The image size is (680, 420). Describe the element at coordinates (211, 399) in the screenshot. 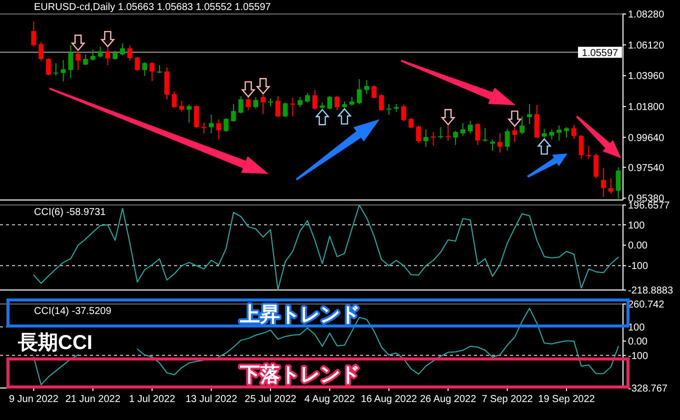

I see `x-tick-label: 13 Jul 2022` at that location.